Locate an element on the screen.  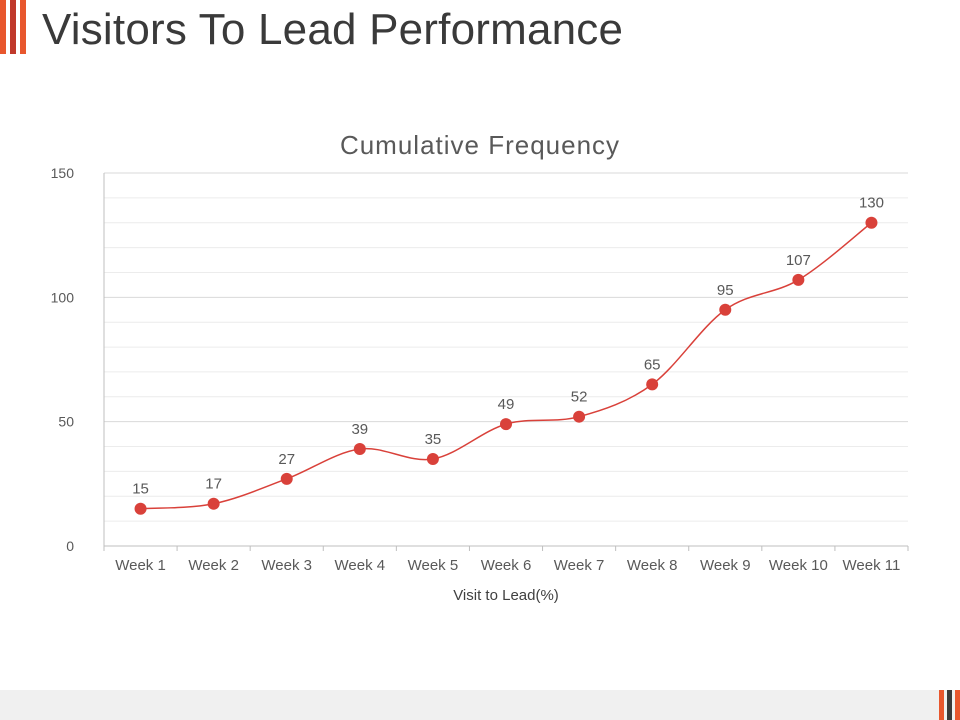
x-tick-label: Week 9 is located at coordinates (725, 565).